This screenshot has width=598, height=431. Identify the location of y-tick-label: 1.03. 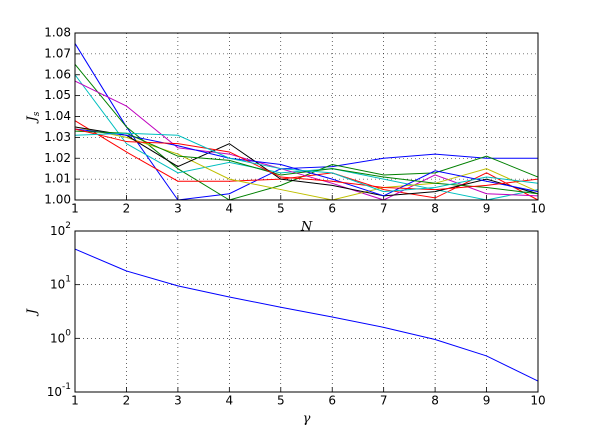
(57, 137).